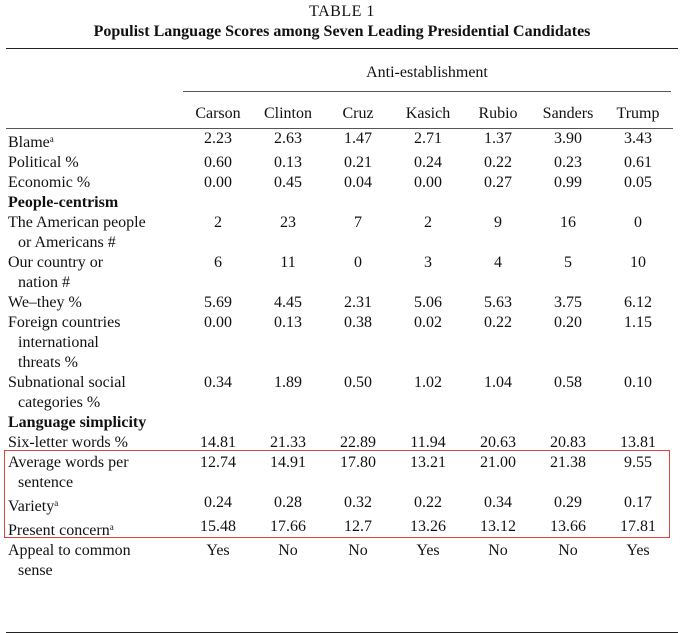 The image size is (684, 633). Describe the element at coordinates (58, 342) in the screenshot. I see `row-label-text: international` at that location.